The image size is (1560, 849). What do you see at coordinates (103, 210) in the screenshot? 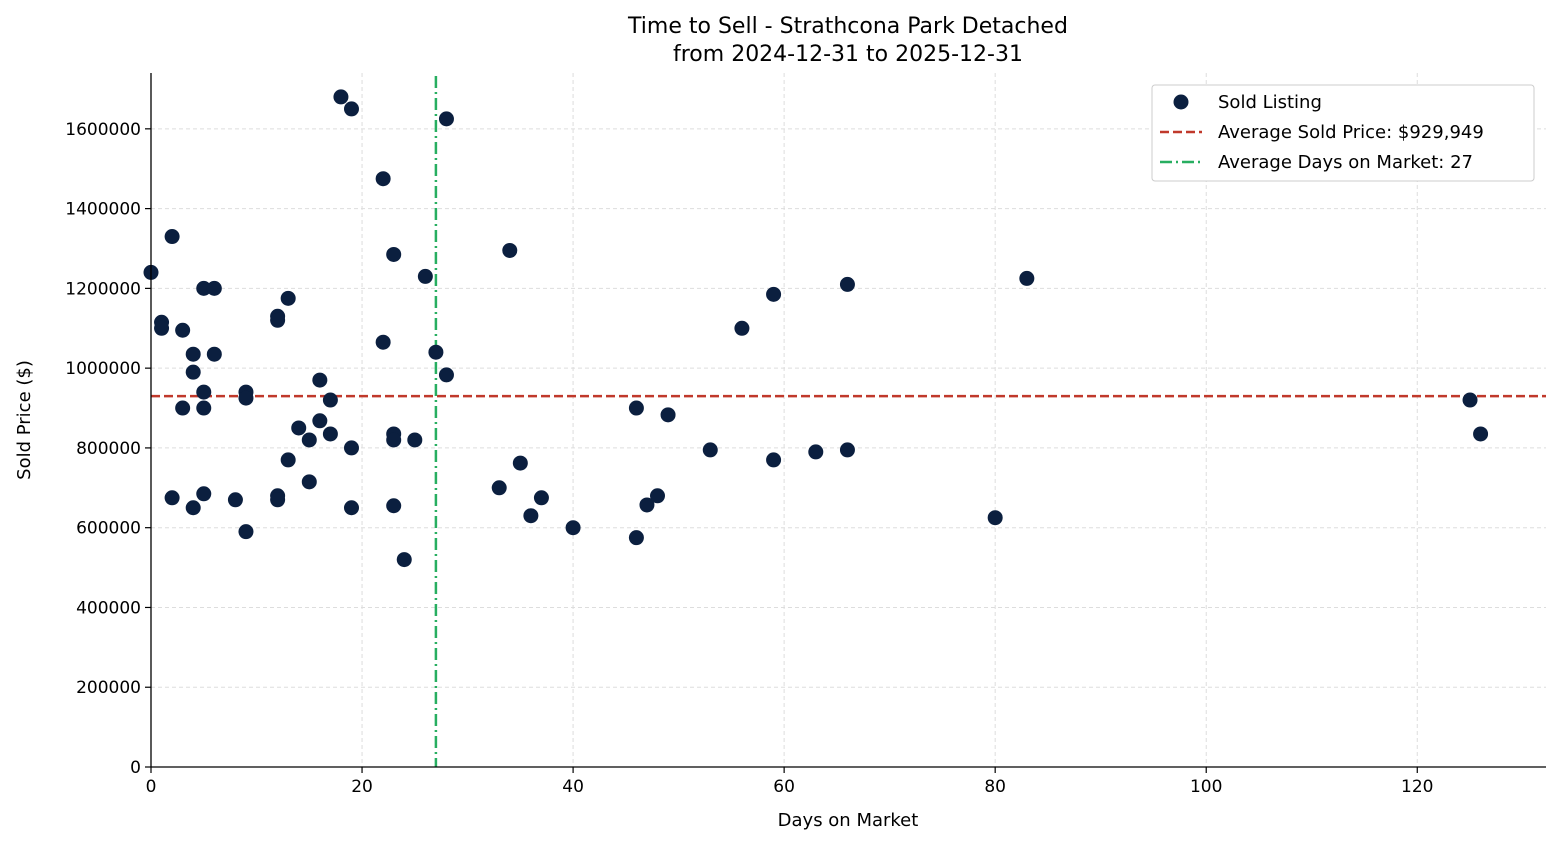
I see `y-tick-label: 1400000` at bounding box center [103, 210].